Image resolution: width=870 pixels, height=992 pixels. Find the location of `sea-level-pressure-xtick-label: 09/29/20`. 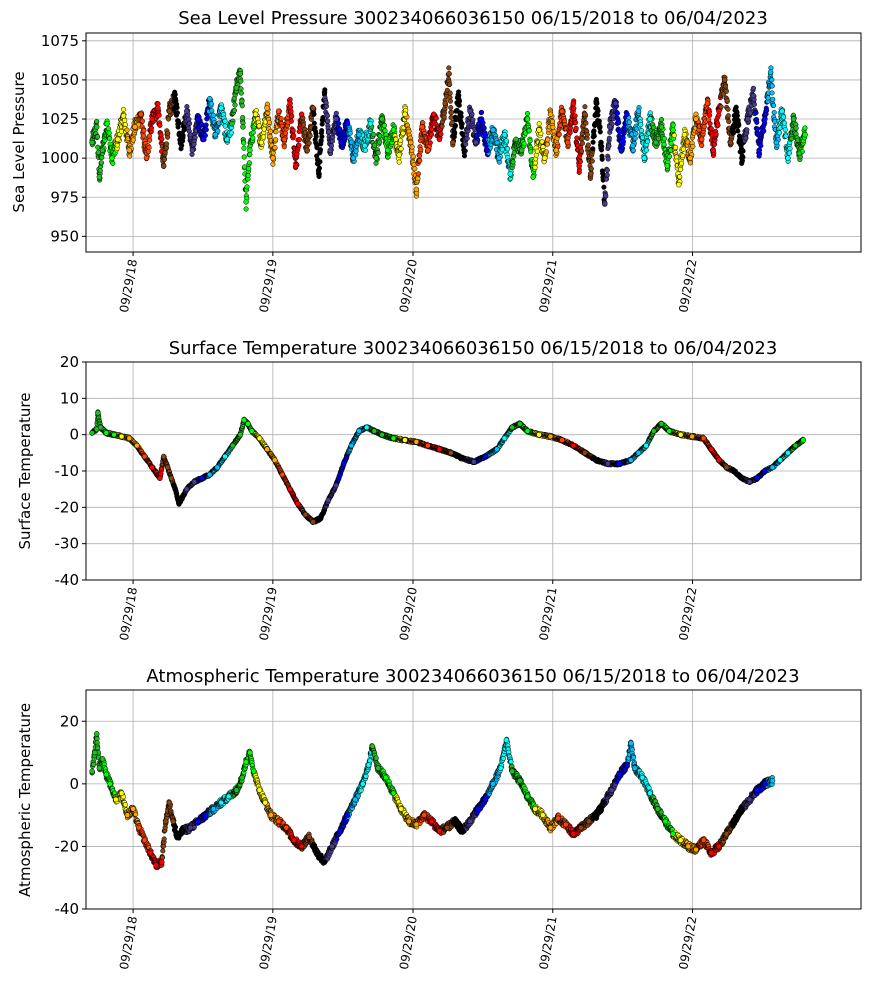

sea-level-pressure-xtick-label: 09/29/20 is located at coordinates (408, 286).